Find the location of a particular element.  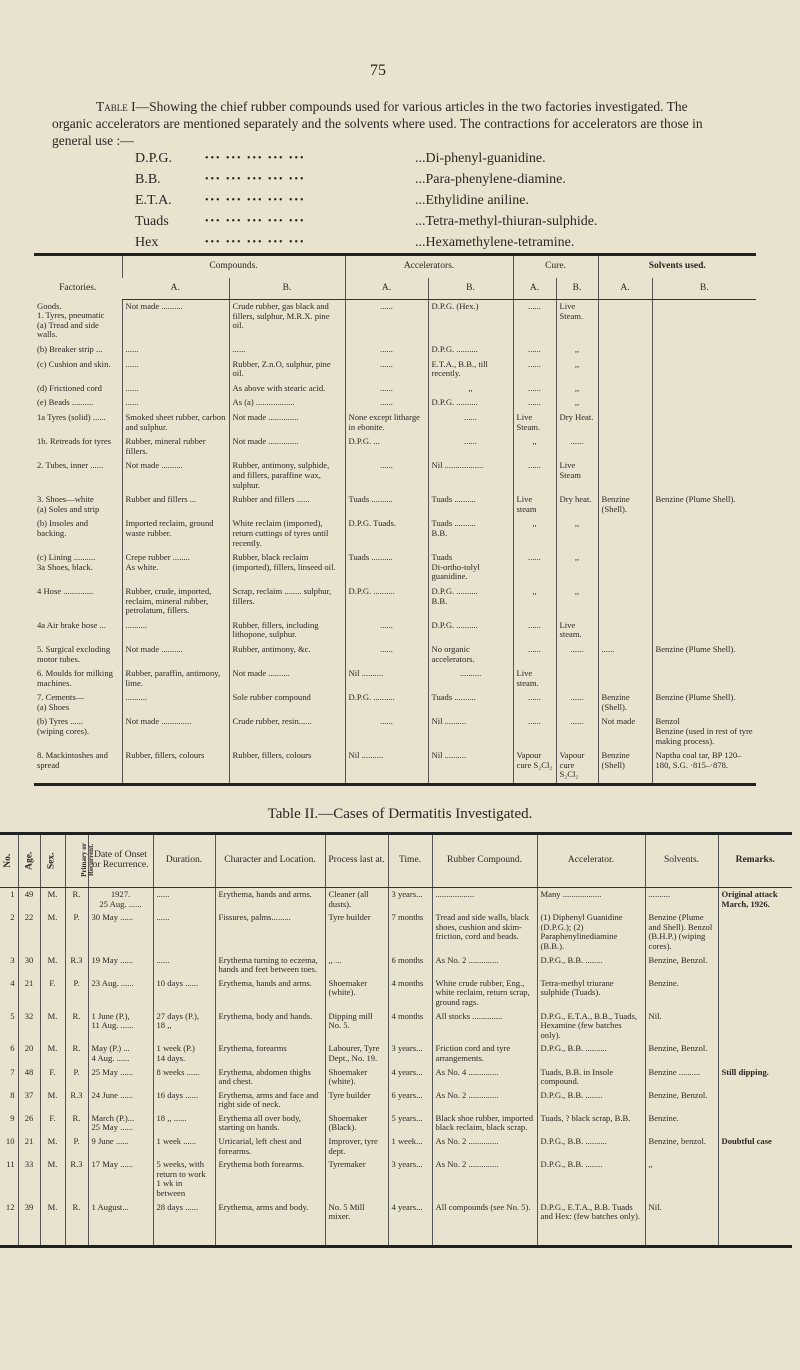

cell-accelerator-b: E.T.A., B.B., till recently. is located at coordinates (470, 369).